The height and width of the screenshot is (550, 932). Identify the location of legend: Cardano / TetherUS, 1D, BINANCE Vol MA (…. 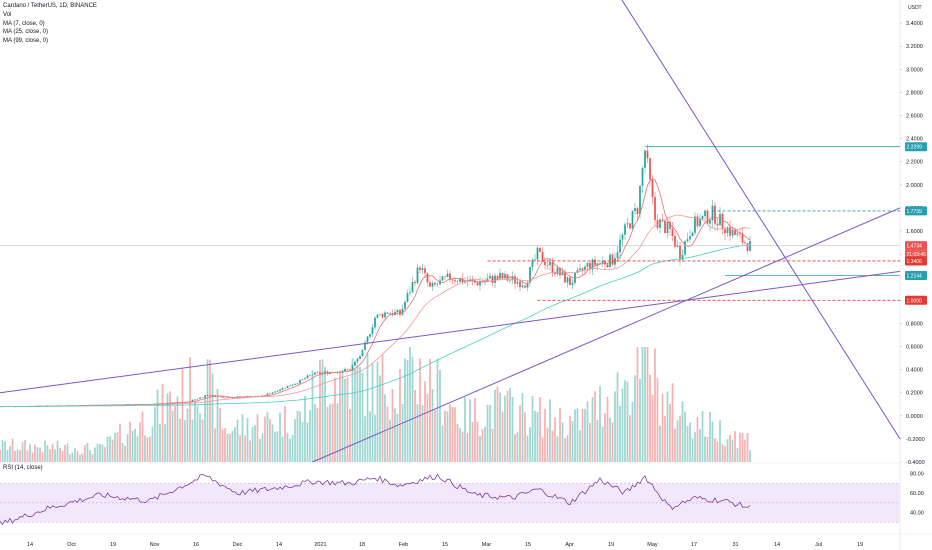
(50, 24).